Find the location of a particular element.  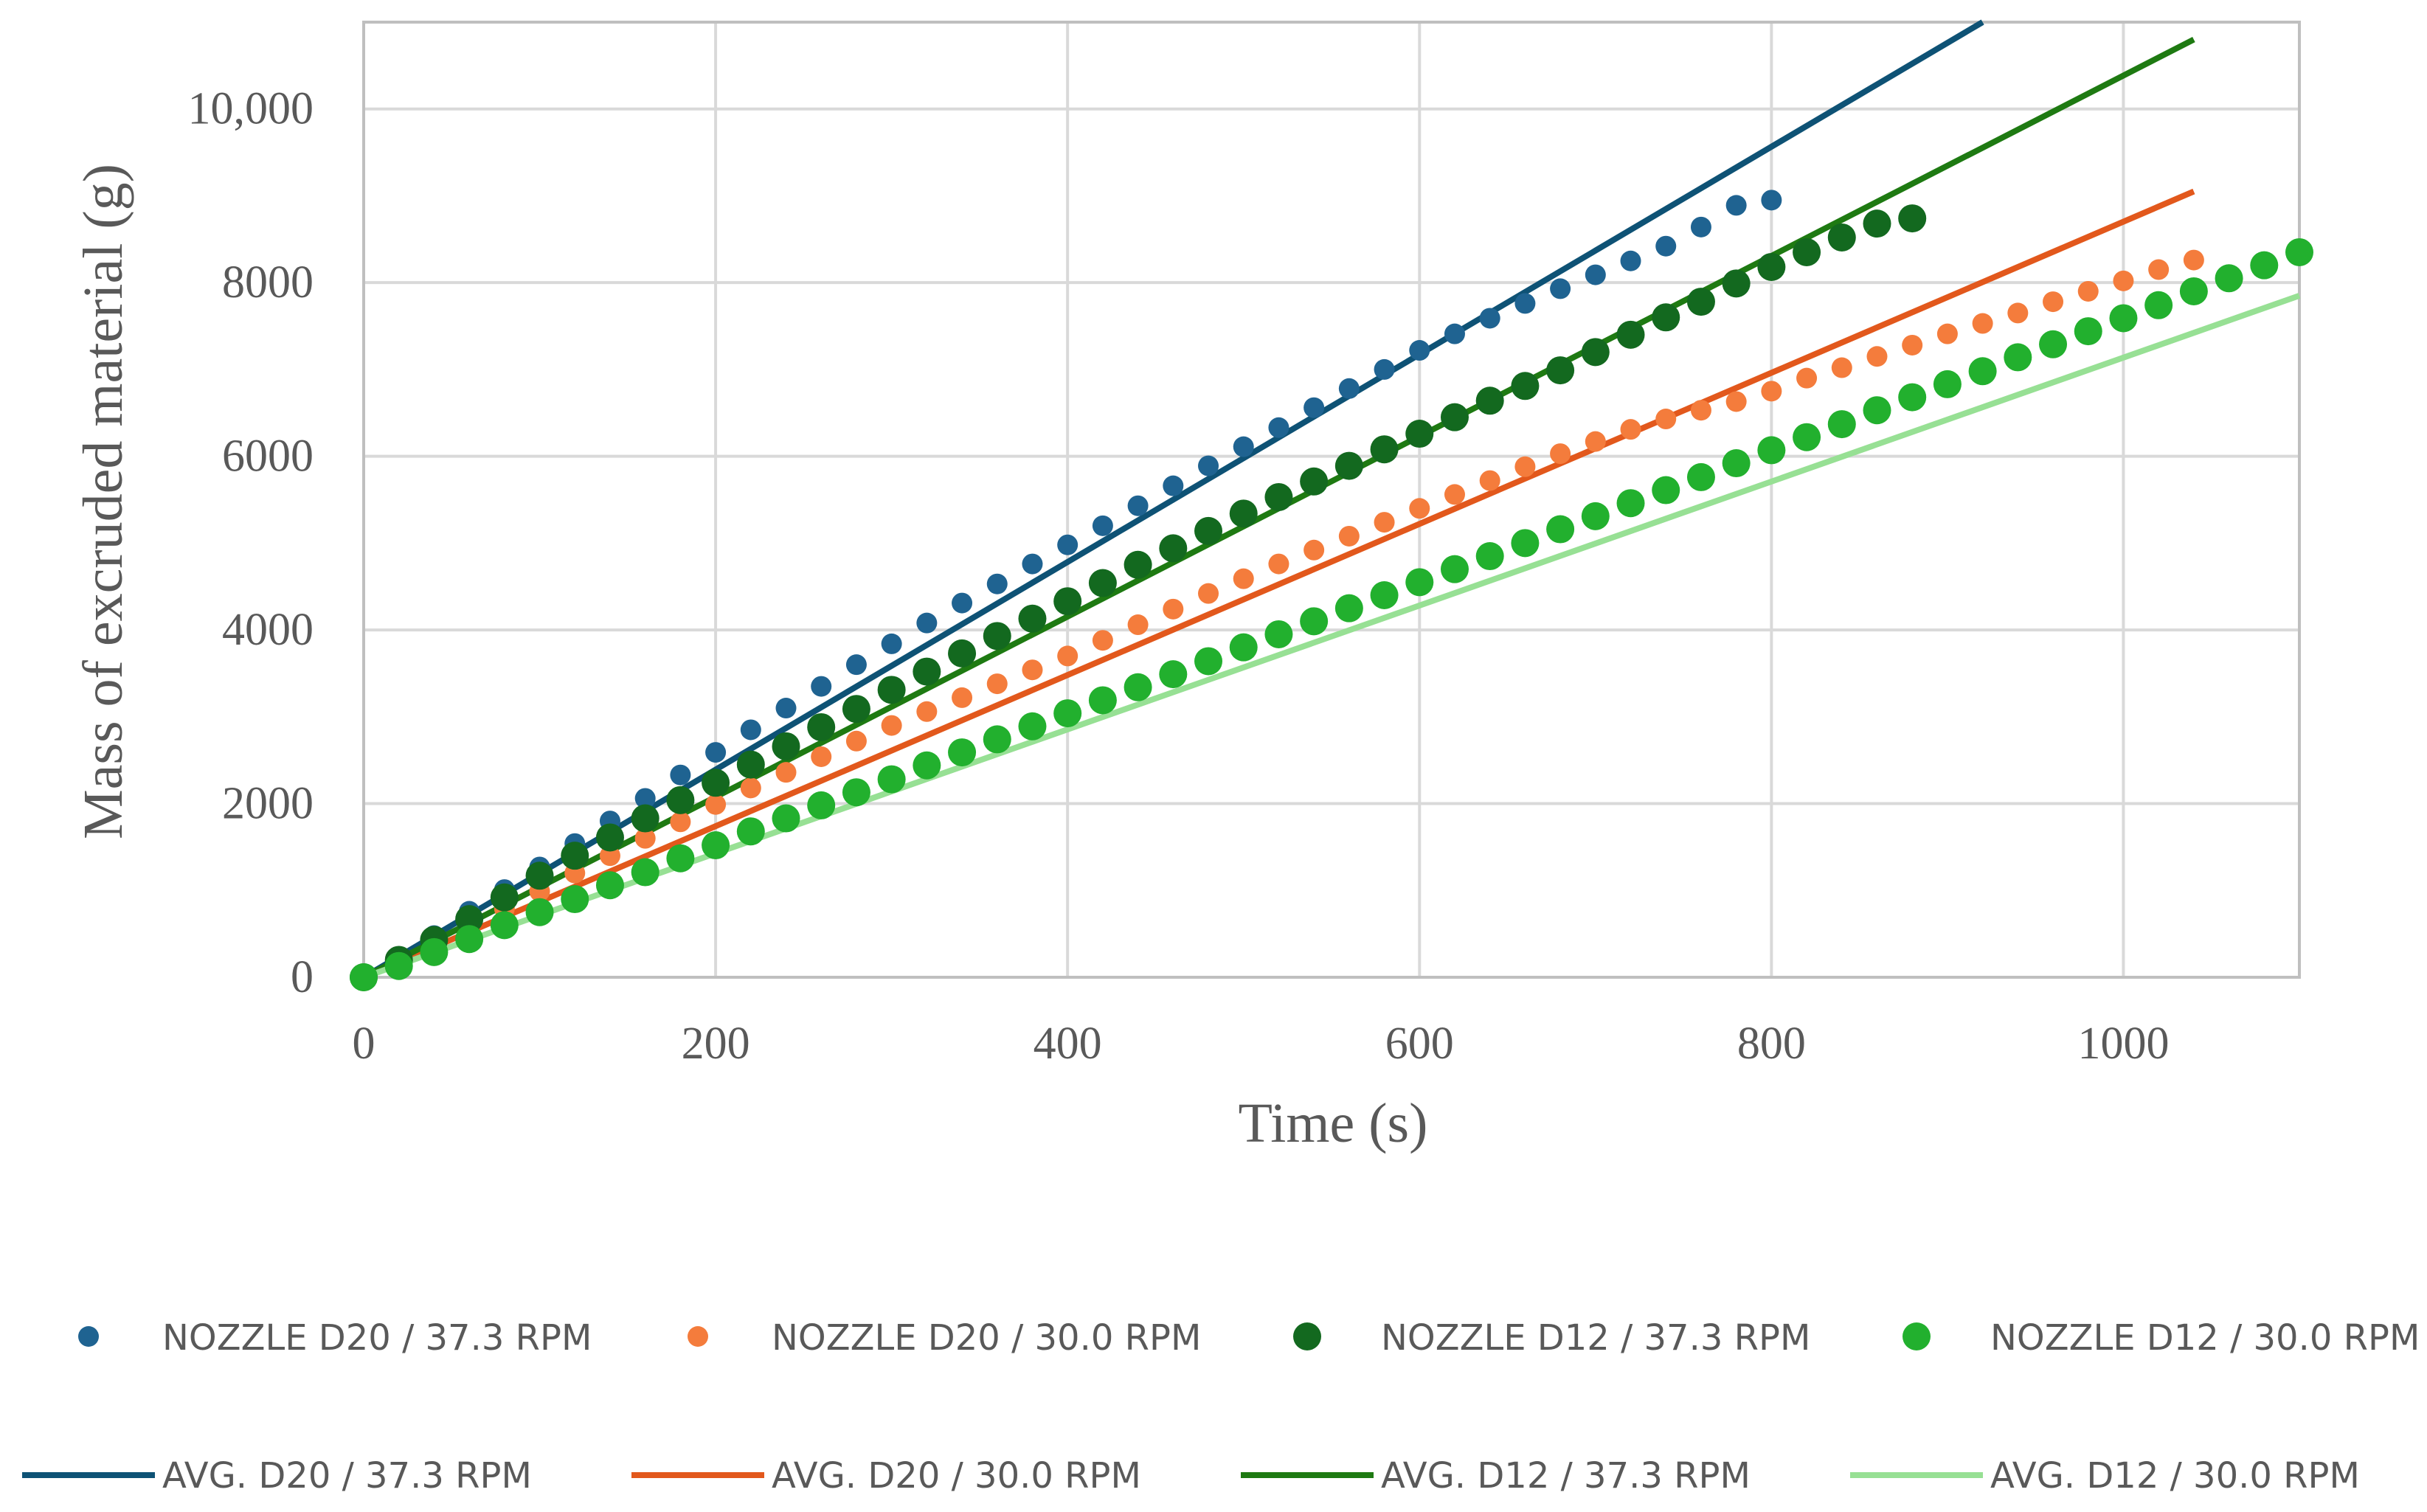

x-axis-ticks: 0 200 400 600 800 1000 is located at coordinates (1261, 1044).